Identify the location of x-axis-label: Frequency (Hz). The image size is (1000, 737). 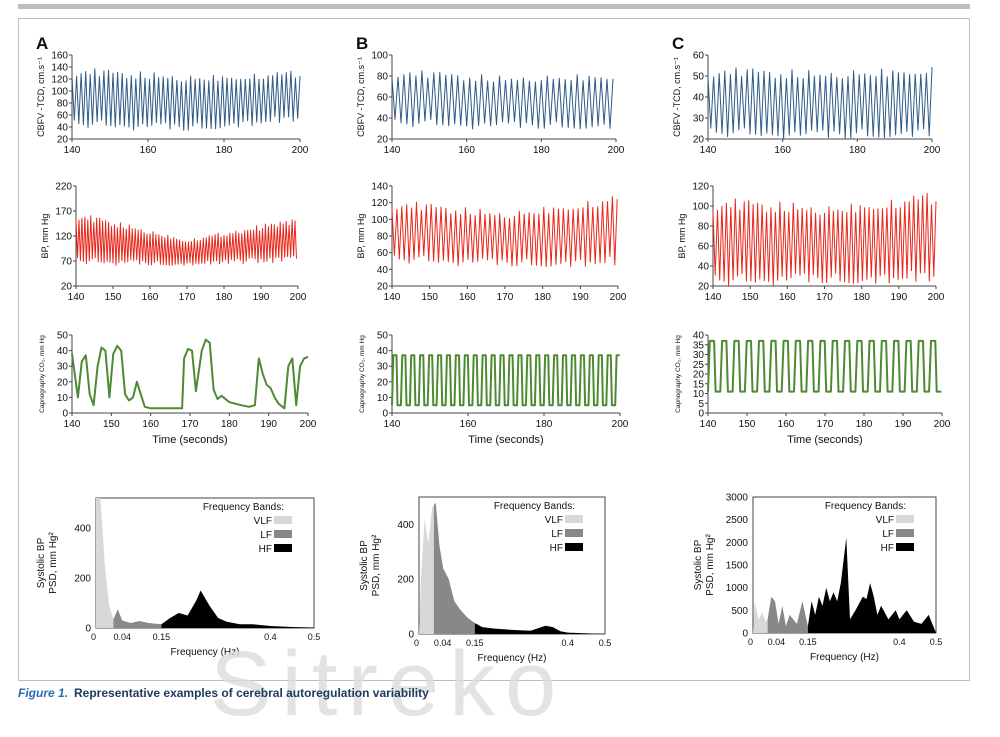
(512, 658).